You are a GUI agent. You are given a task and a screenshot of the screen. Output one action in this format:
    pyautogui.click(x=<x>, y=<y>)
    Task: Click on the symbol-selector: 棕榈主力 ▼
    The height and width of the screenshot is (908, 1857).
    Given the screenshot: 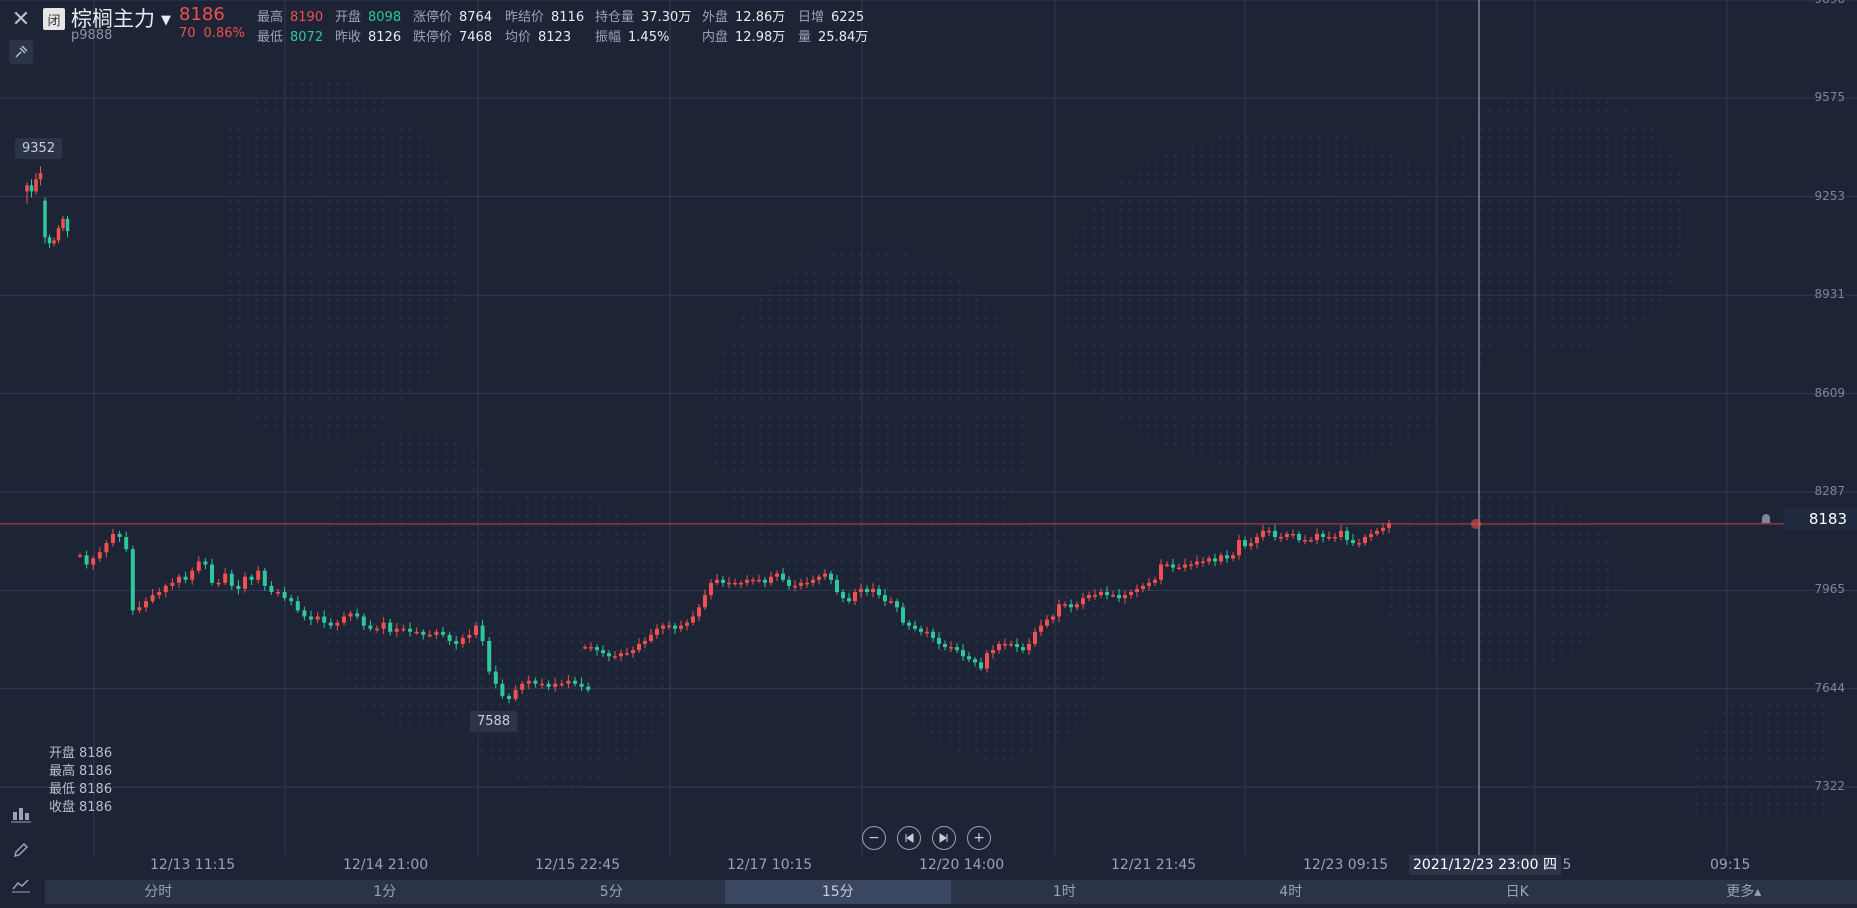 What is the action you would take?
    pyautogui.click(x=121, y=18)
    